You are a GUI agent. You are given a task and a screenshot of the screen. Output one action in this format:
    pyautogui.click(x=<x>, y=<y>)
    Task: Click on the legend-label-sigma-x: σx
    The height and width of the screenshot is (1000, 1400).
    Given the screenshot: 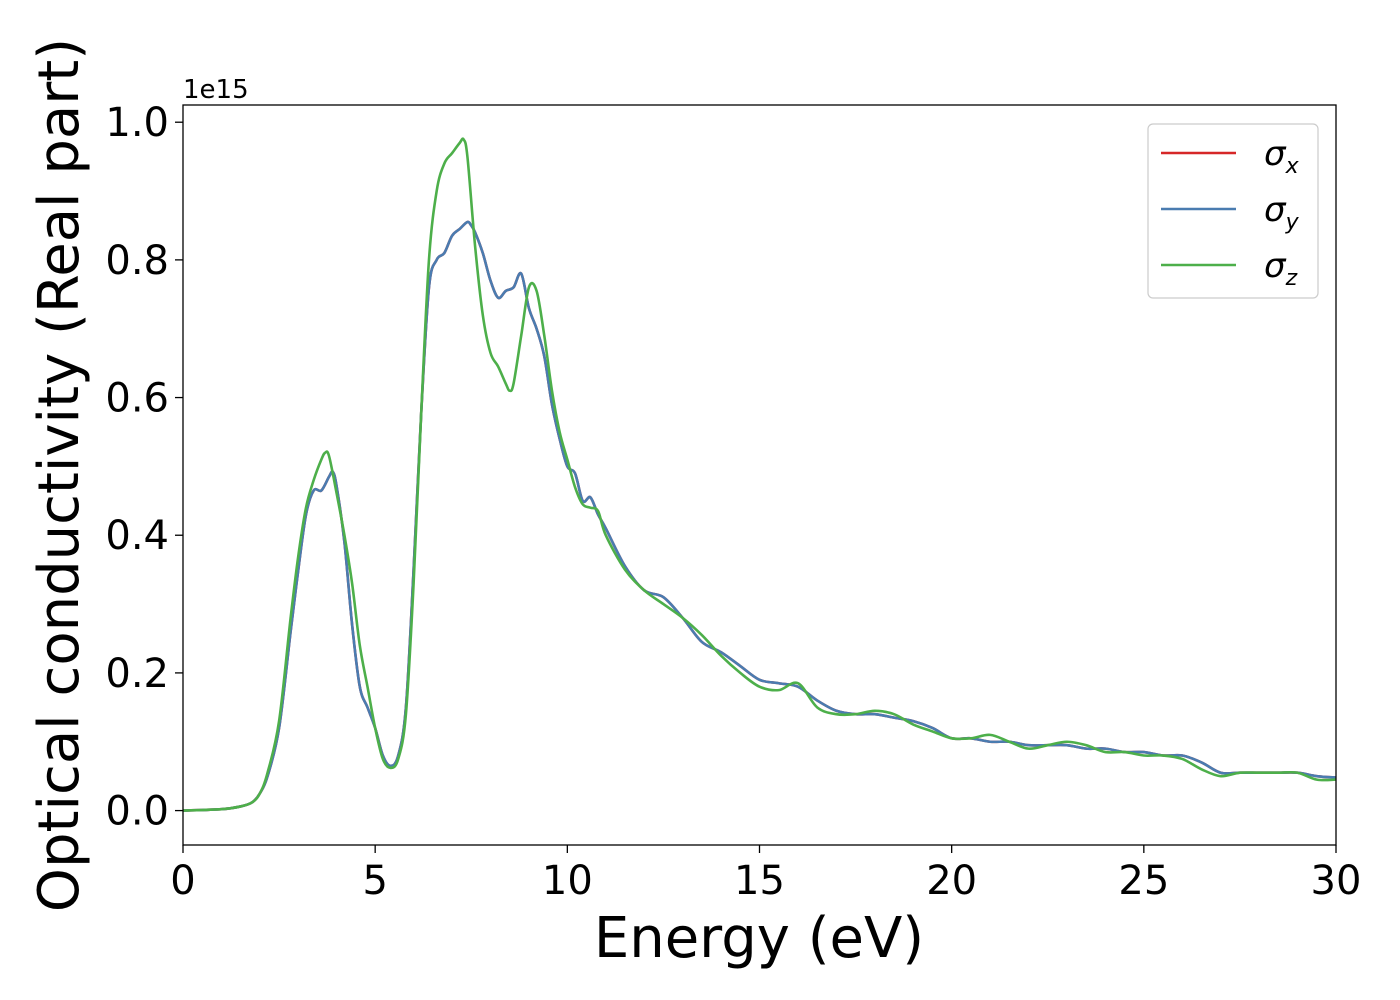 What is the action you would take?
    pyautogui.click(x=1282, y=156)
    